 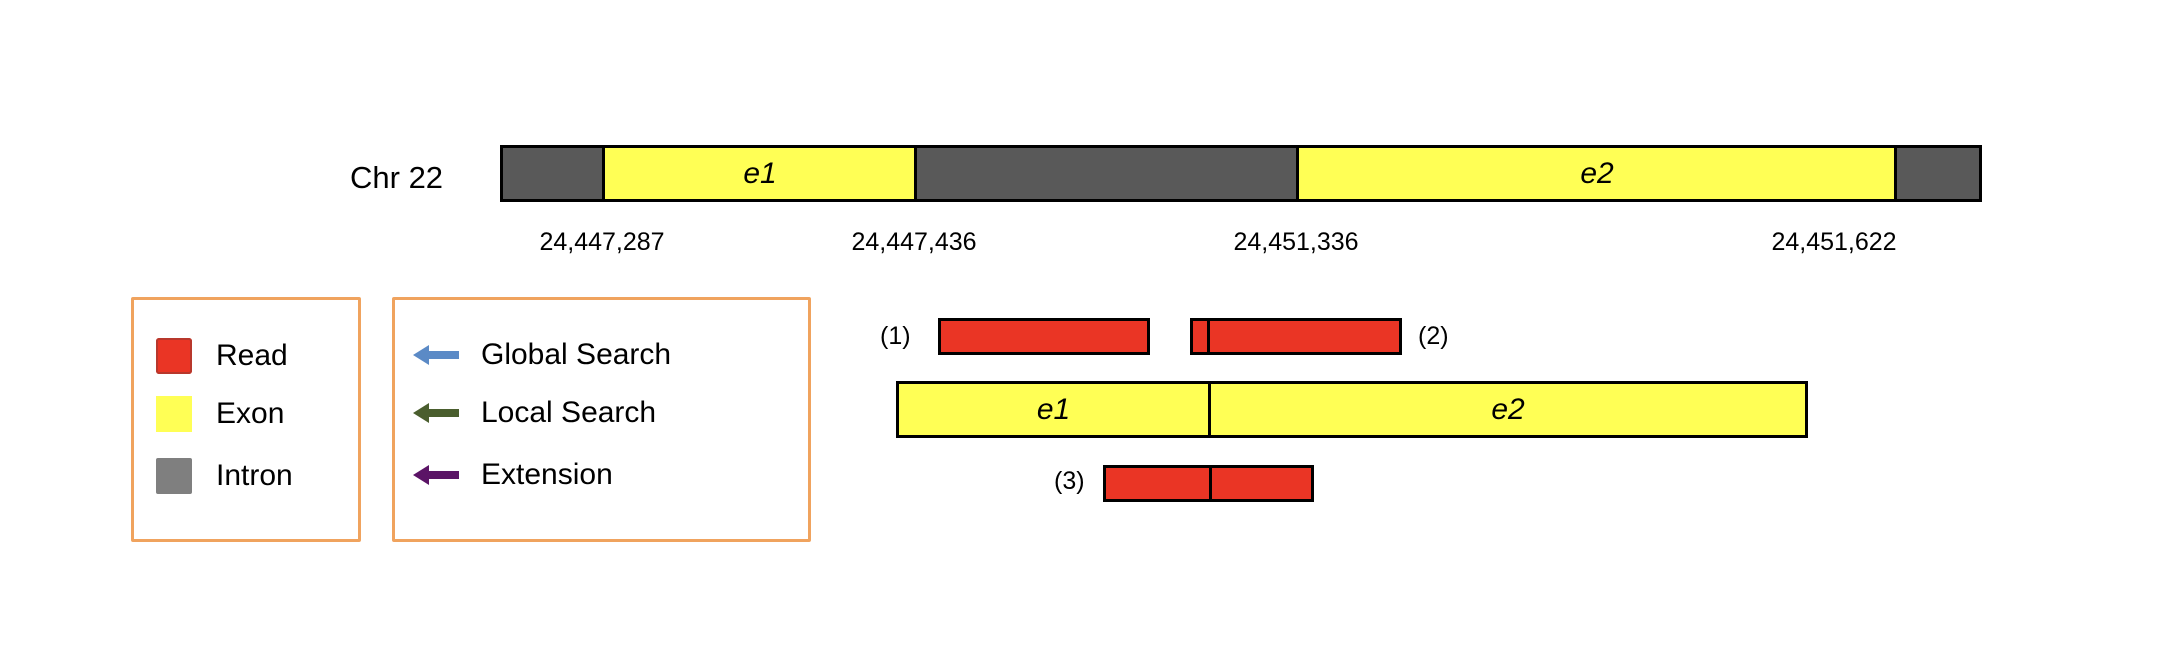 I want to click on transcript-track: e1 e2, so click(x=1352, y=409).